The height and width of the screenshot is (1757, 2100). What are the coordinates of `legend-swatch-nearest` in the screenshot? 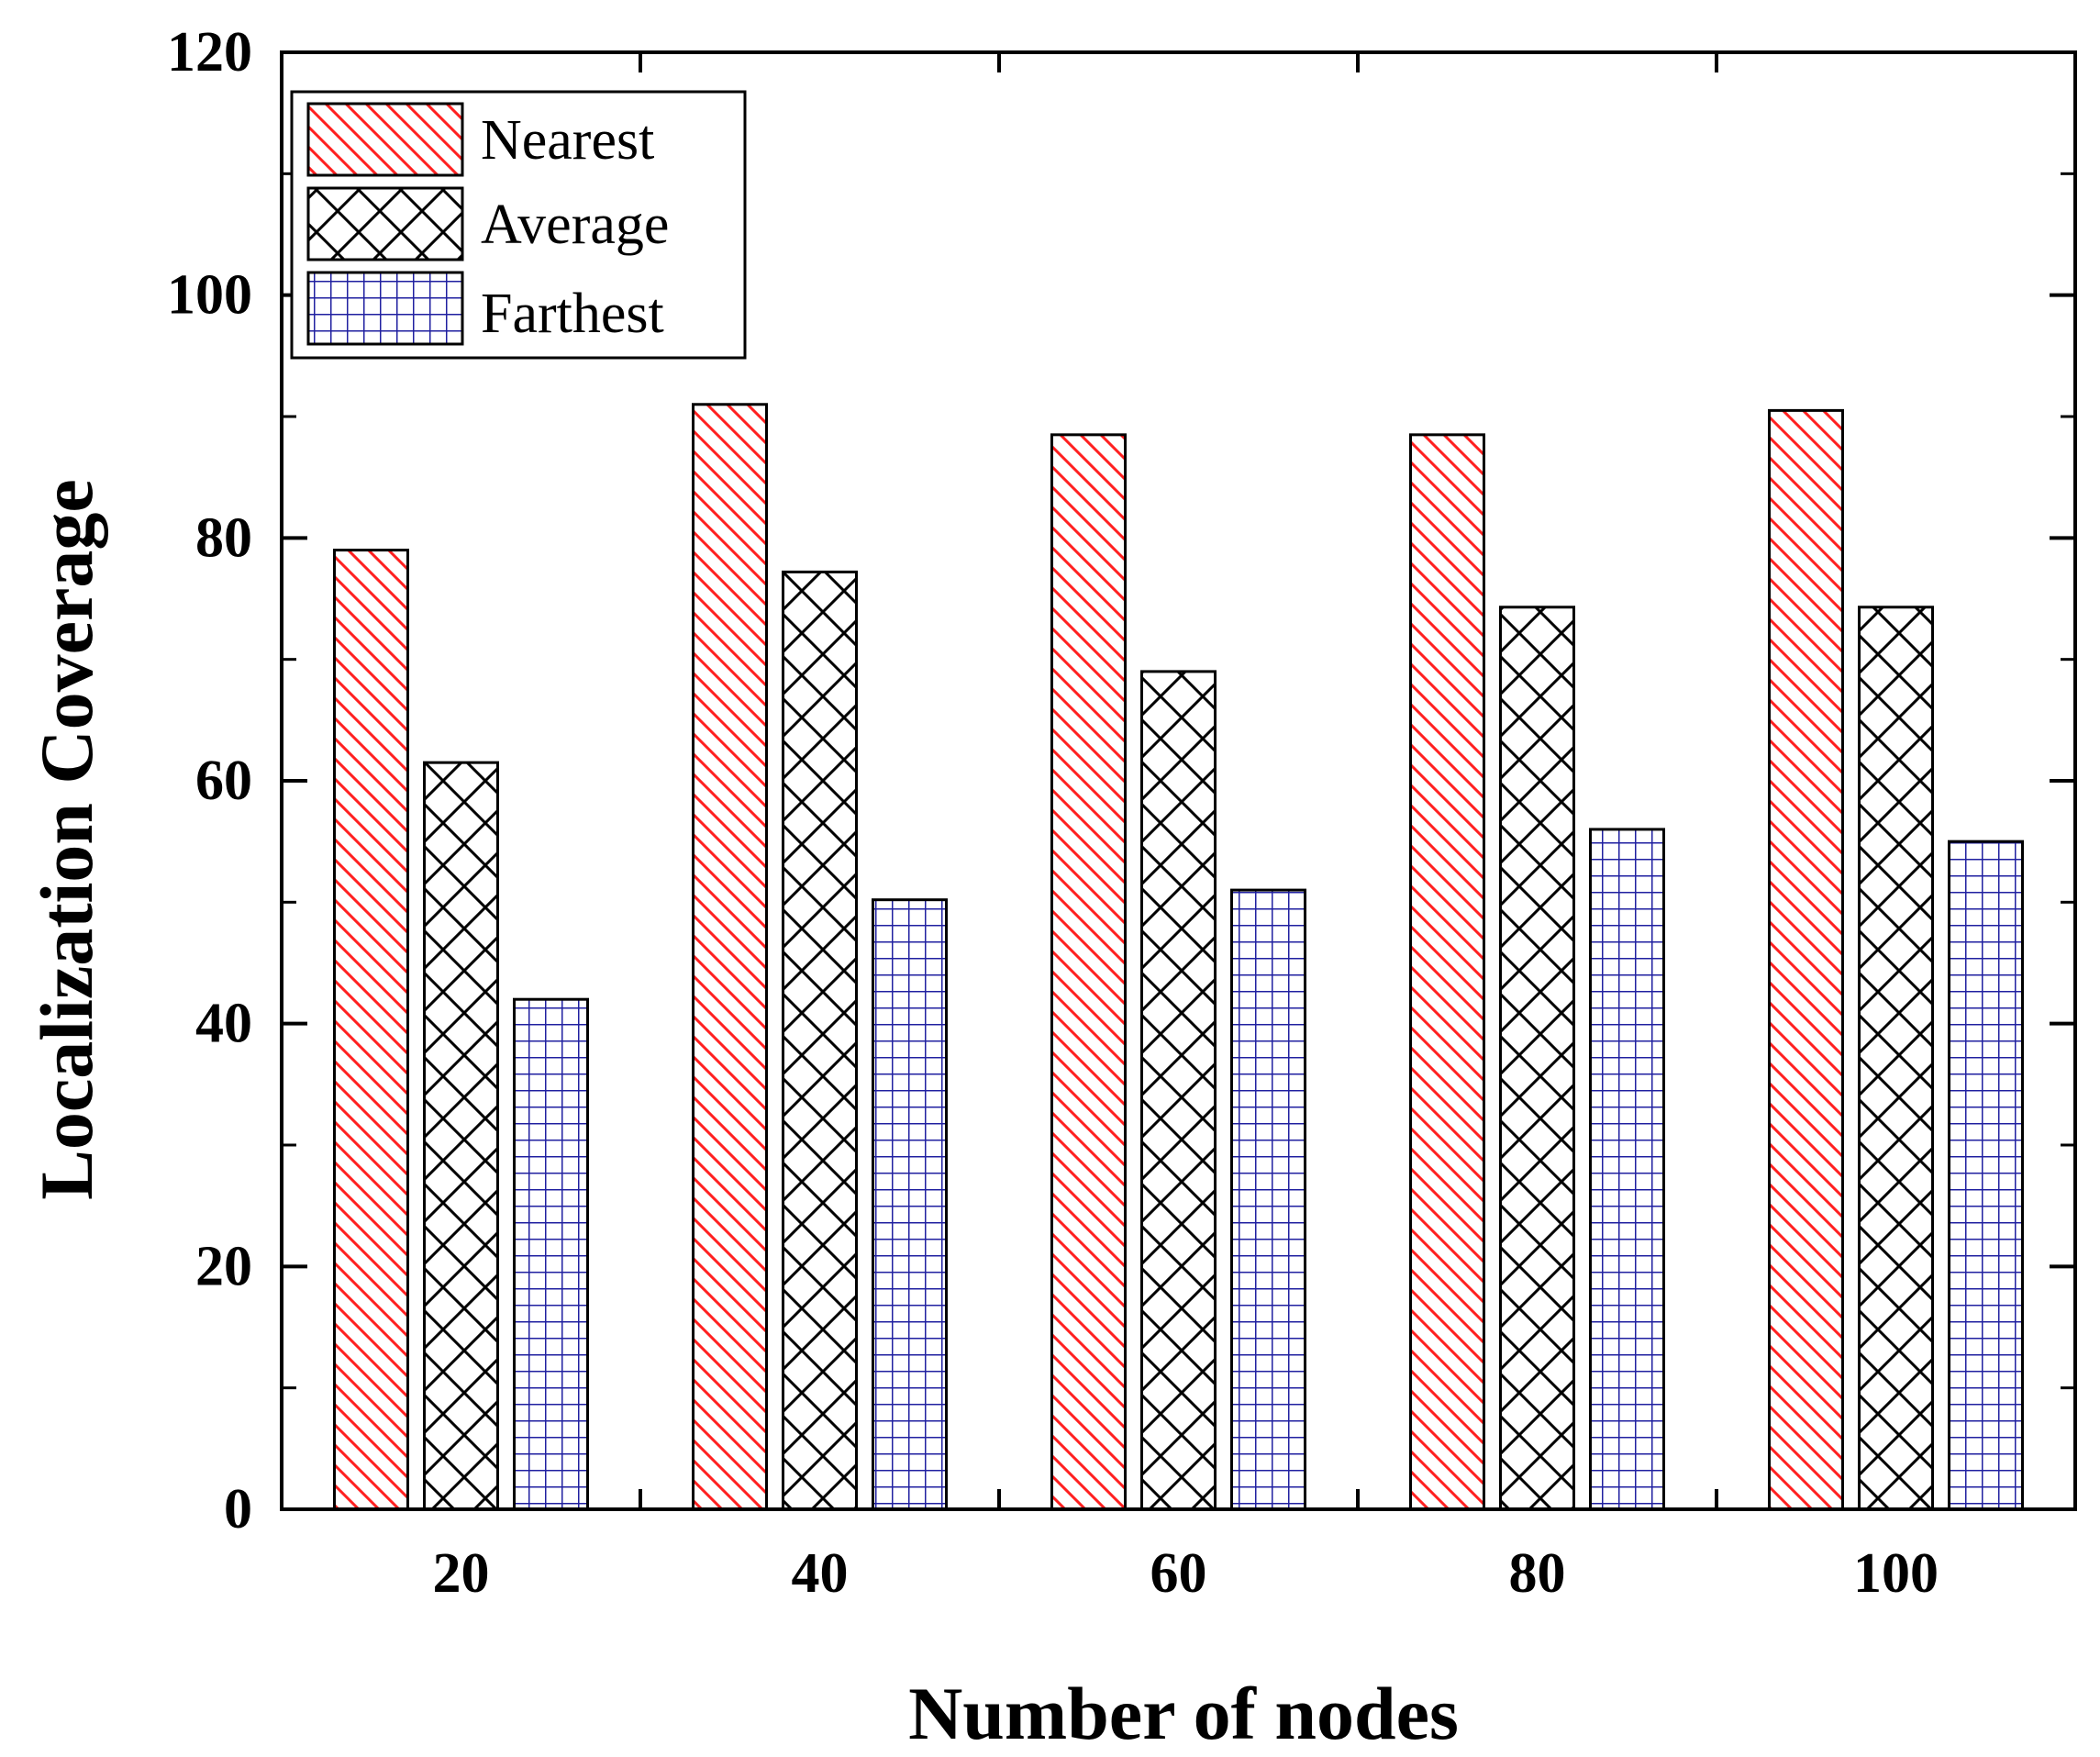 It's located at (385, 139).